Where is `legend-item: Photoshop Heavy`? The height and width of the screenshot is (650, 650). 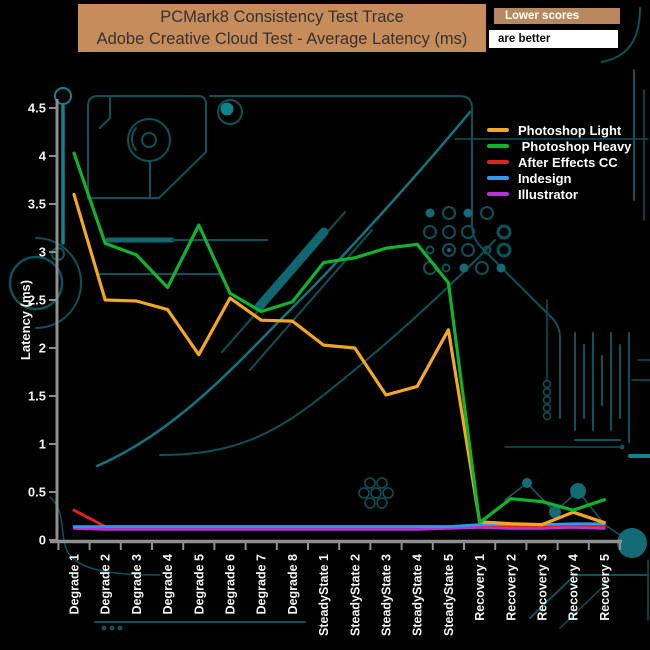 legend-item: Photoshop Heavy is located at coordinates (559, 146).